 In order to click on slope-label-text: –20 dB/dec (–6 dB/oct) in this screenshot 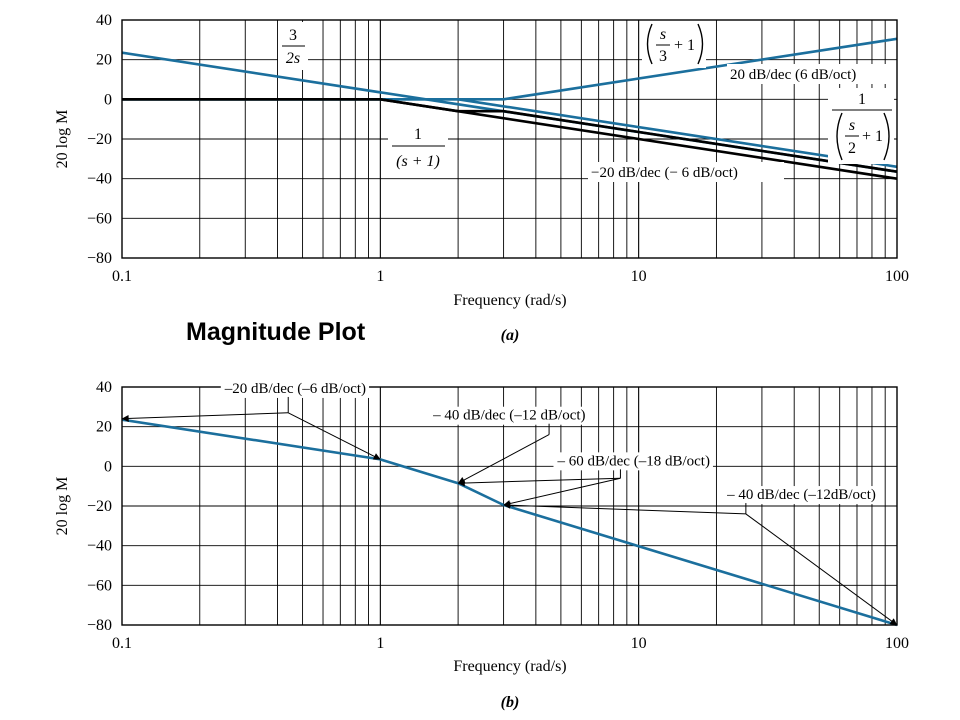, I will do `click(295, 389)`.